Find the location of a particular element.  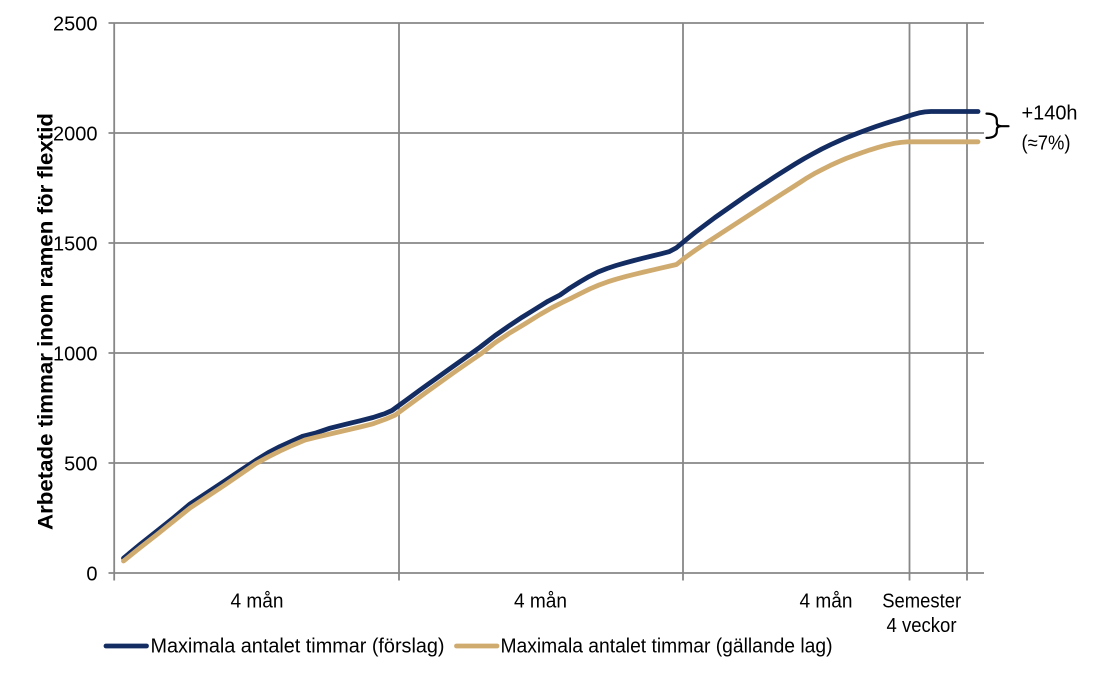

svg-text: 0 is located at coordinates (91, 574).